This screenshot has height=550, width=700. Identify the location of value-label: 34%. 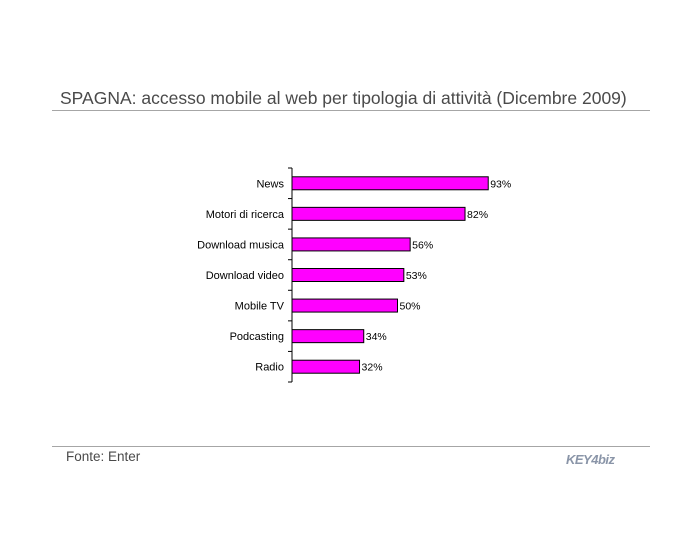
(376, 337).